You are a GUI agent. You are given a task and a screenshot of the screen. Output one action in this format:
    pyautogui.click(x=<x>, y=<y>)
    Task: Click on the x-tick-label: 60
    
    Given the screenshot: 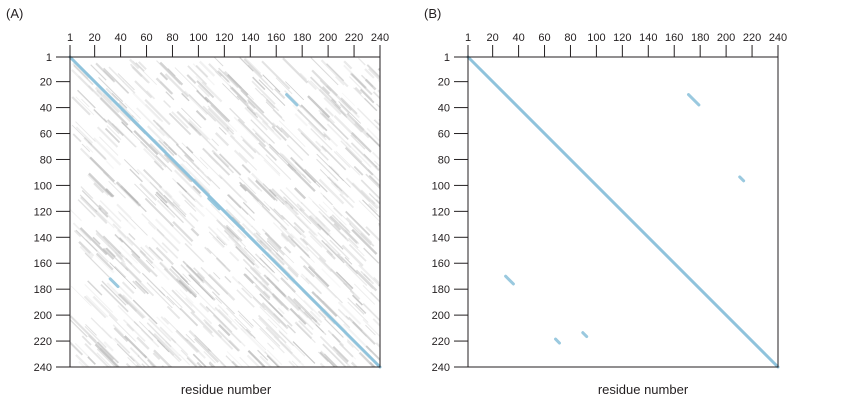 What is the action you would take?
    pyautogui.click(x=146, y=38)
    